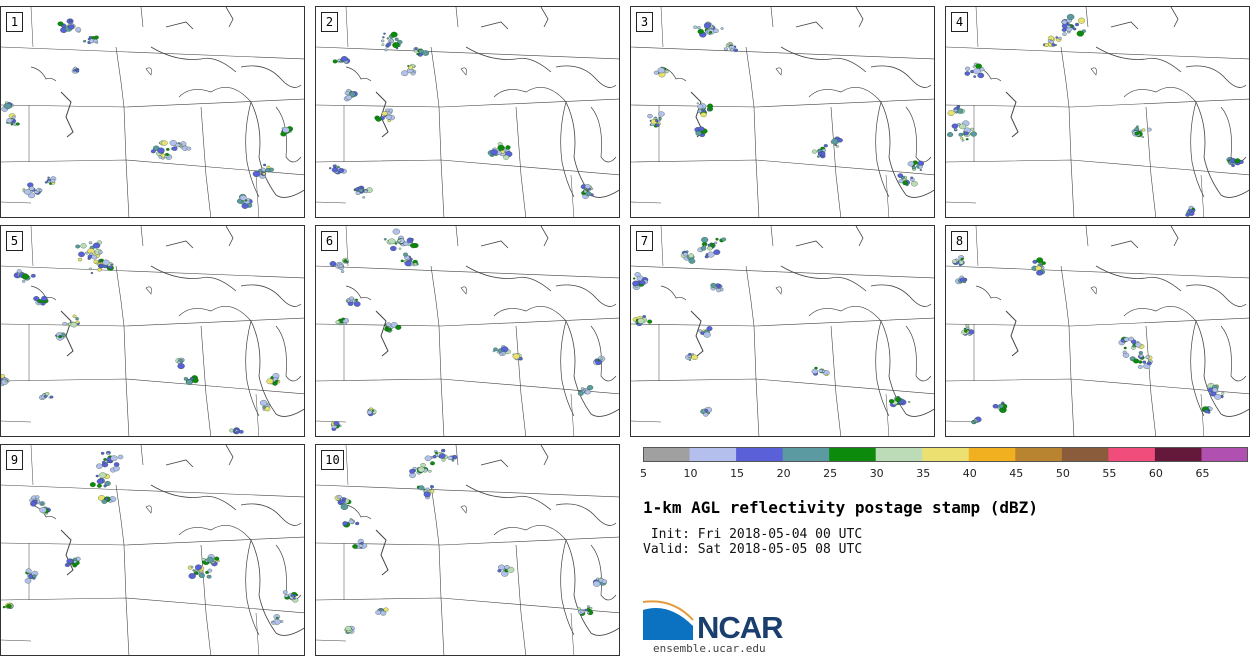 The image size is (1260, 657). I want to click on reflectivity-map, so click(782, 331).